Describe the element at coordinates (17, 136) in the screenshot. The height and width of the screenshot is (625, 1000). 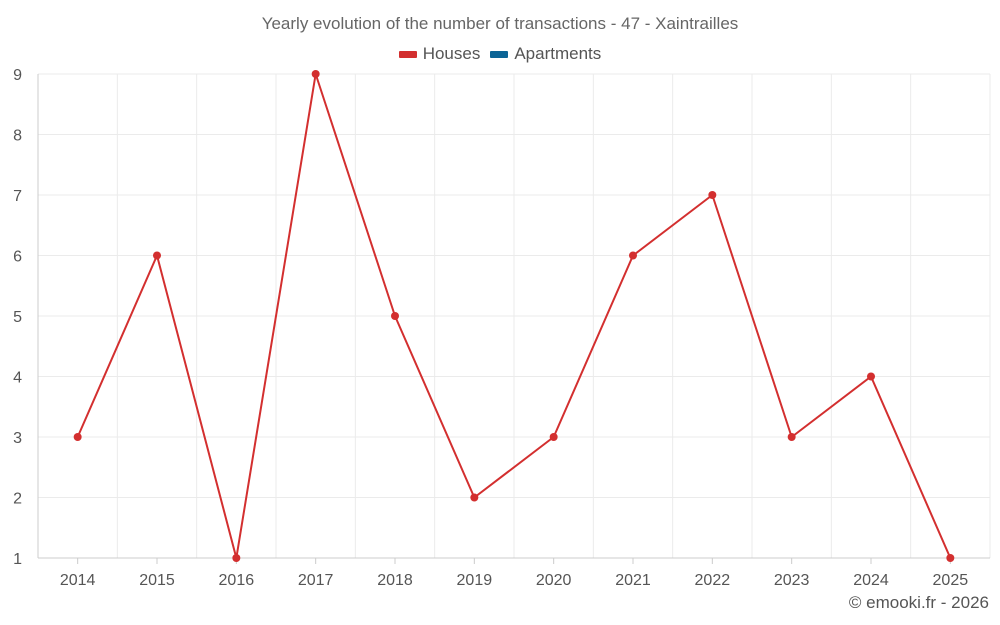
I see `y-tick-label: 8` at that location.